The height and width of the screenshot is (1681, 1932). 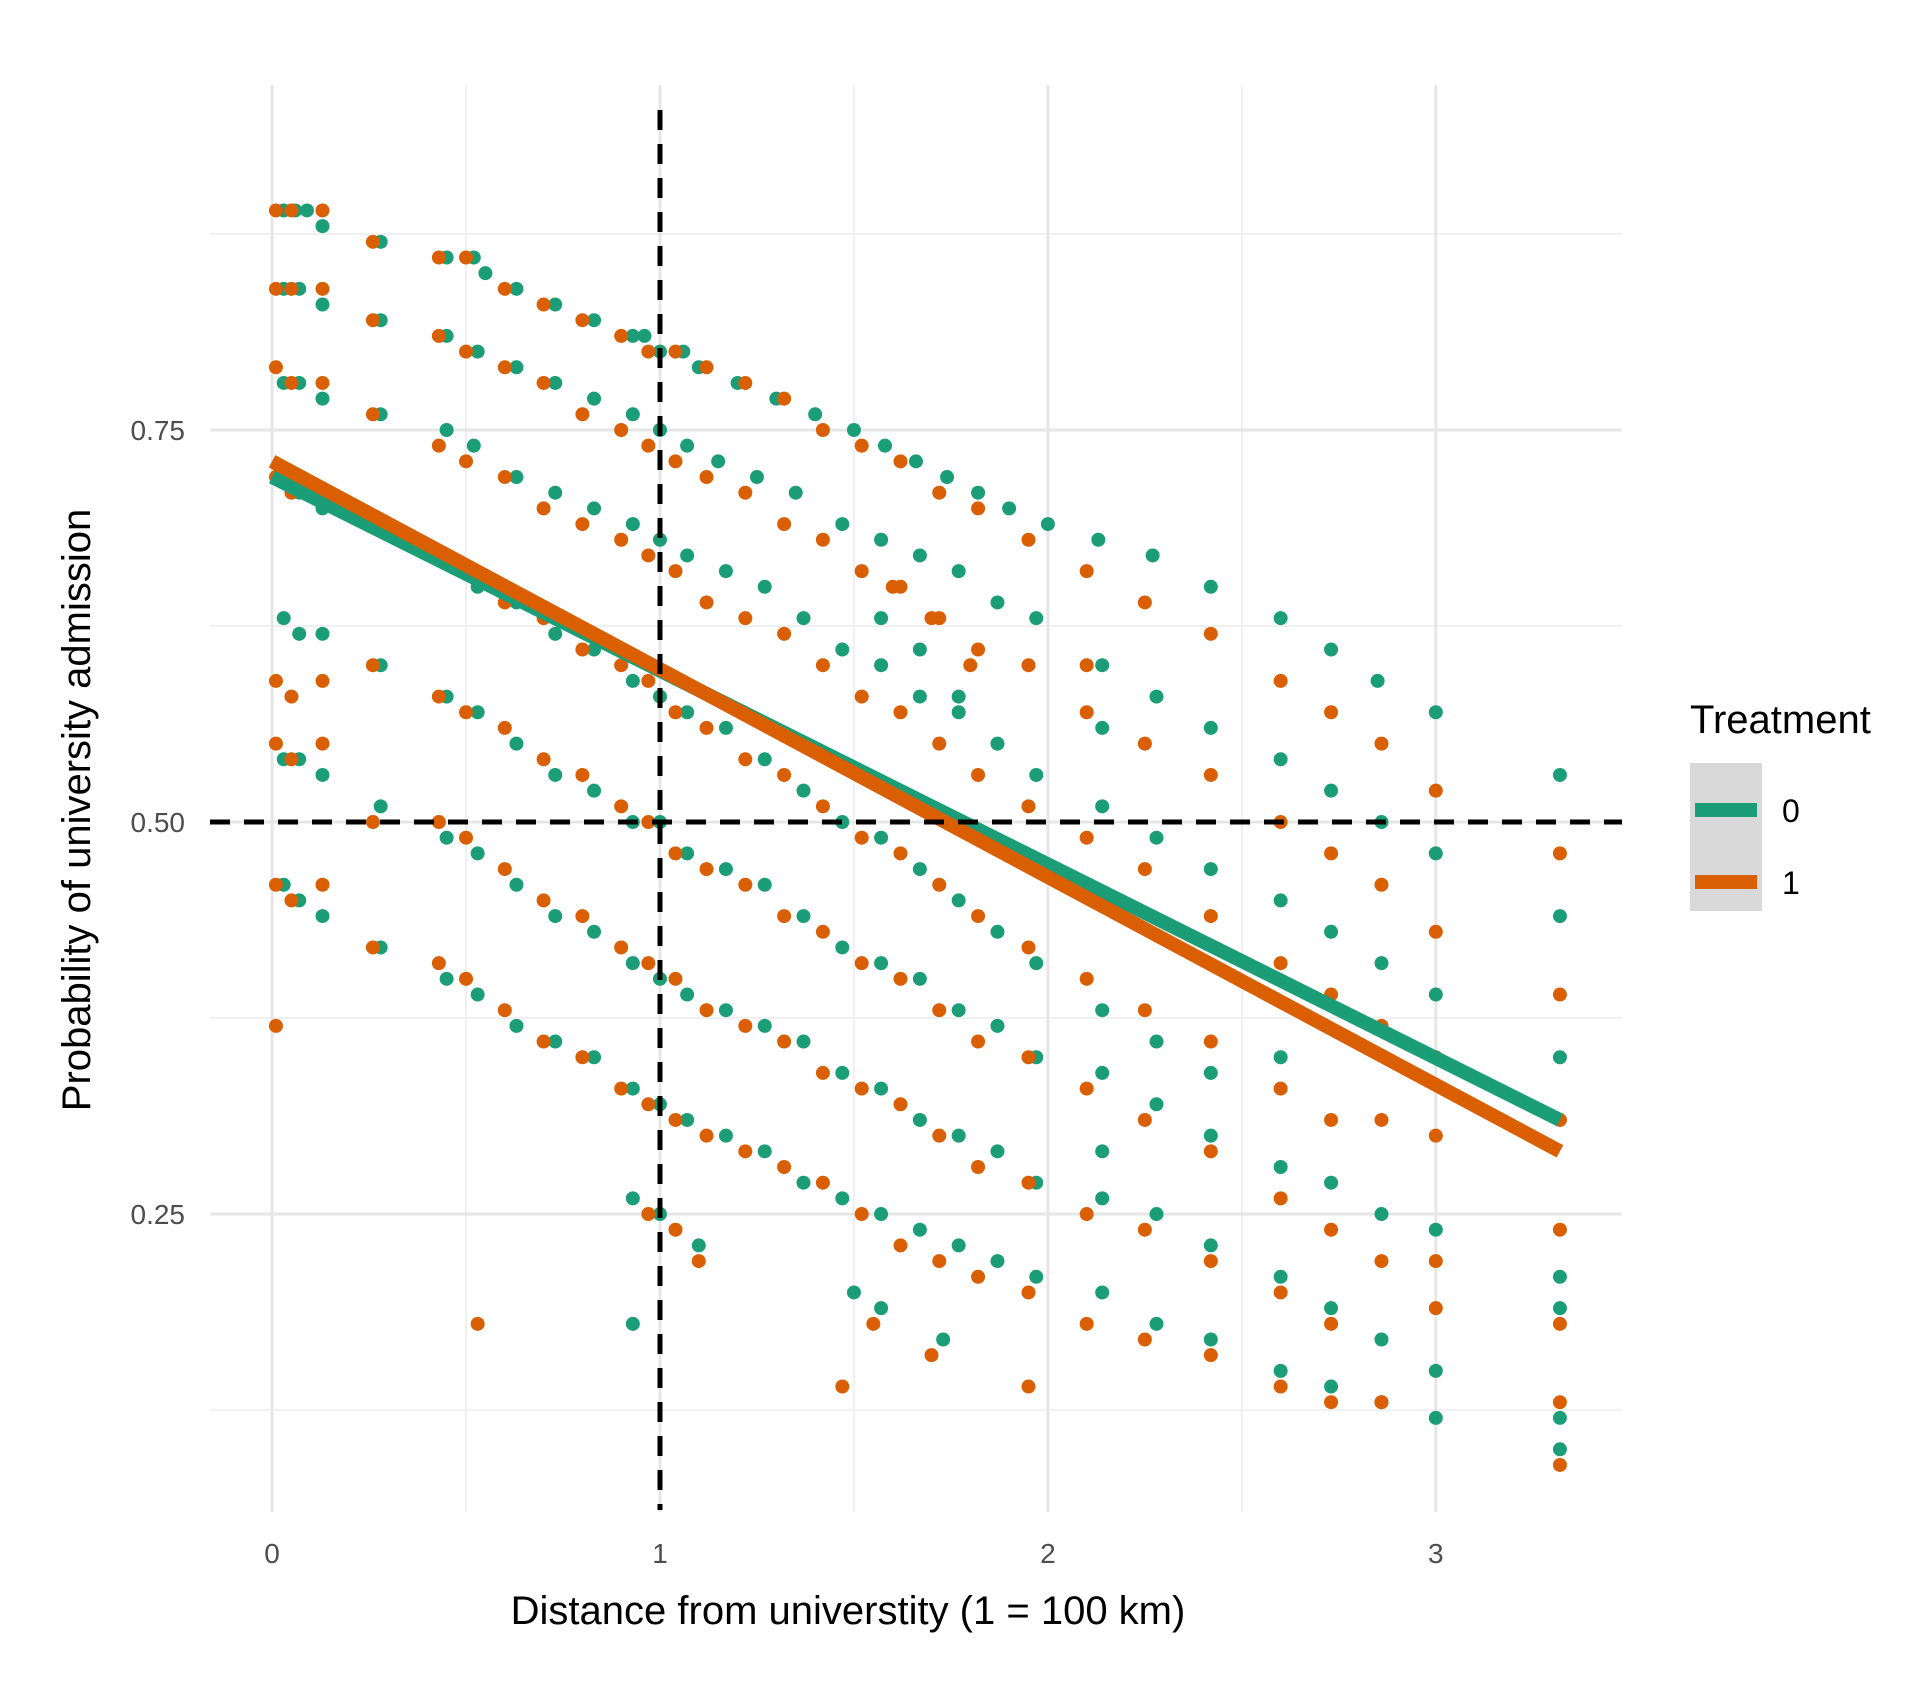 What do you see at coordinates (853, 1553) in the screenshot?
I see `x-axis-ticks: 0 1 2 3` at bounding box center [853, 1553].